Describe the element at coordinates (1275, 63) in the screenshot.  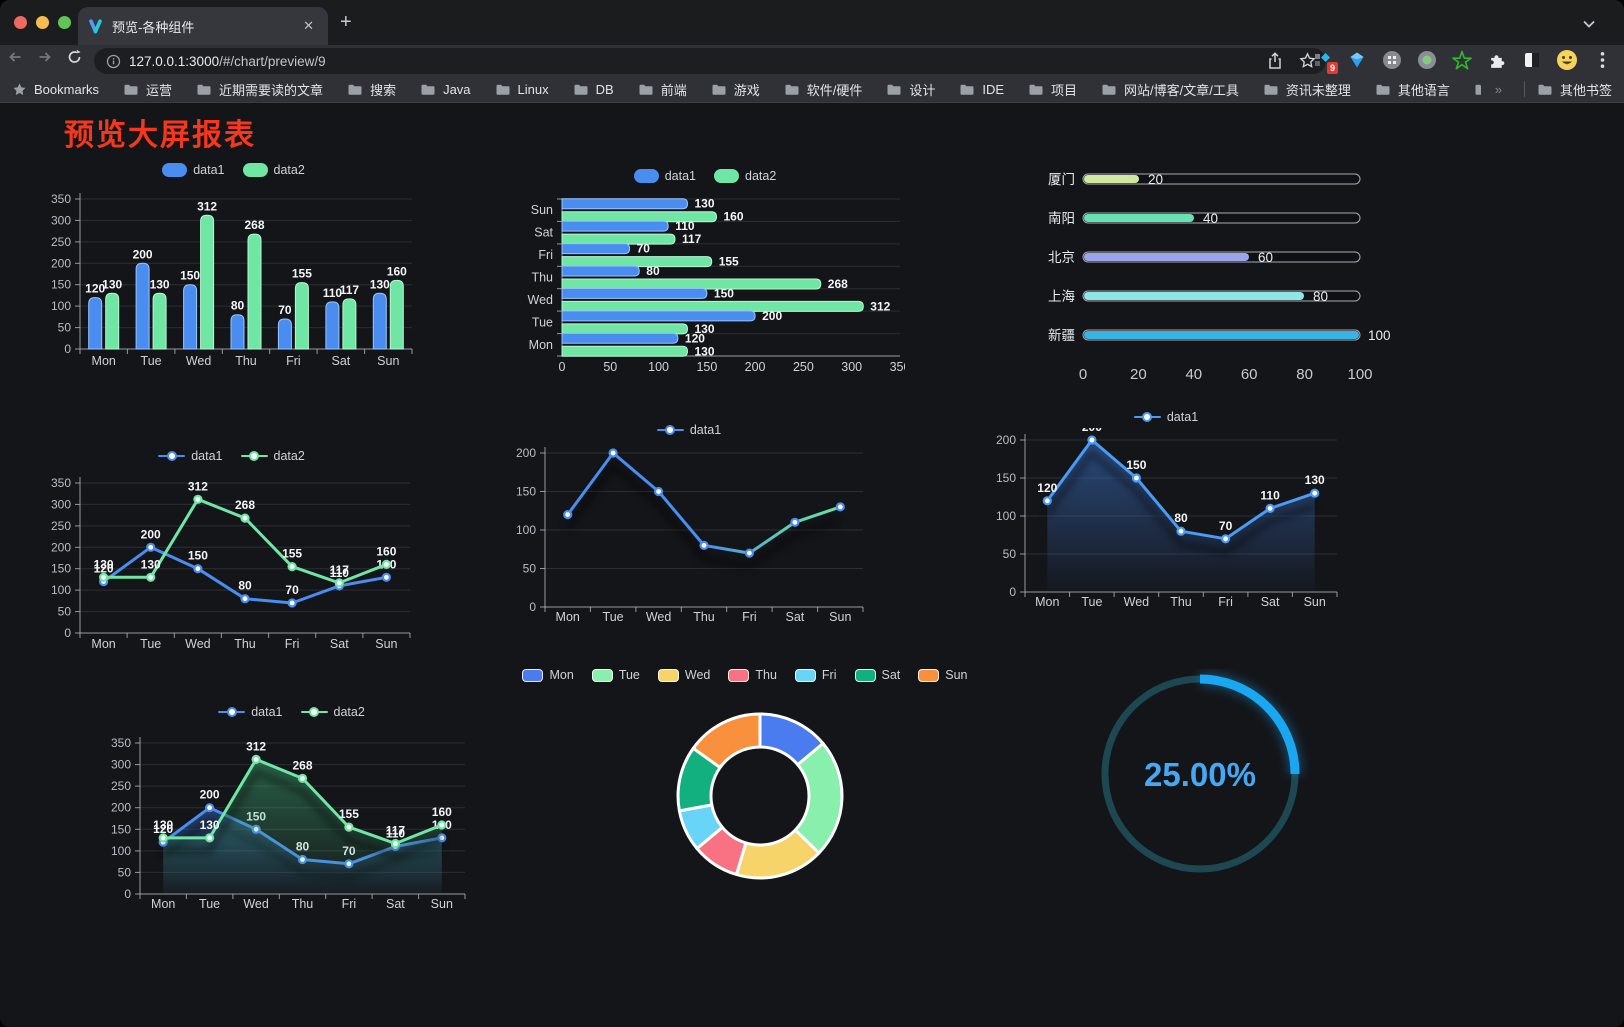
I see `share-icon` at that location.